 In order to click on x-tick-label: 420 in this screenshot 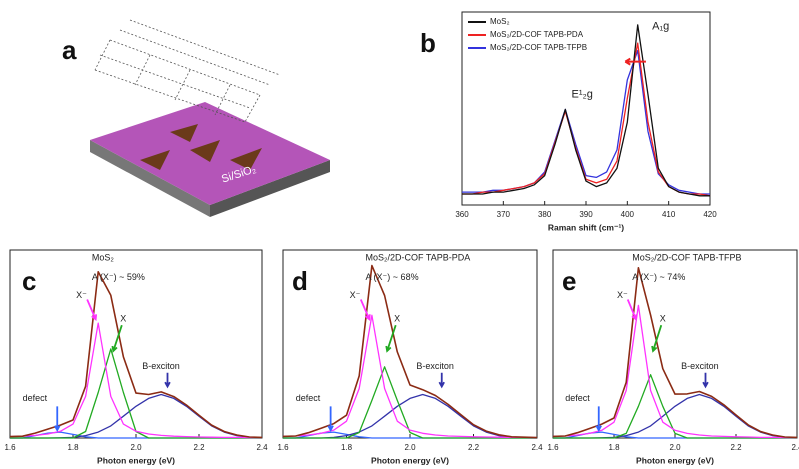, I will do `click(710, 214)`.